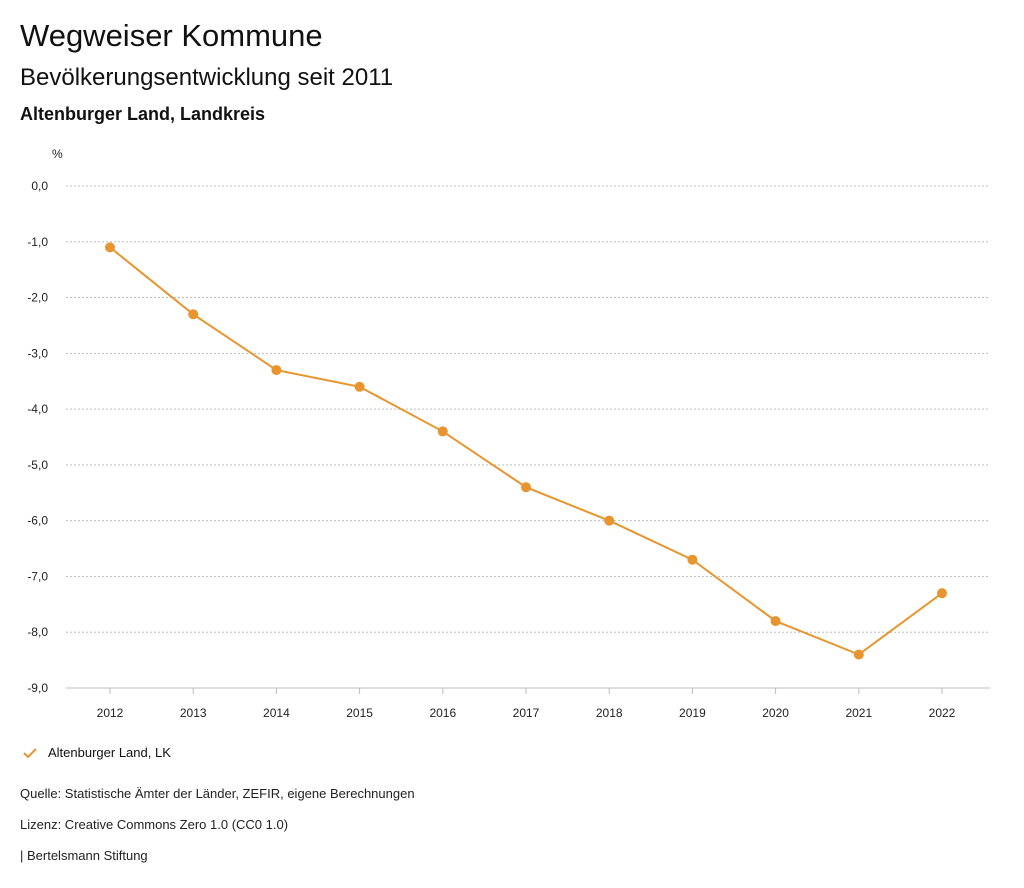 The width and height of the screenshot is (1024, 888). I want to click on y-tick-label: -3,0, so click(37, 353).